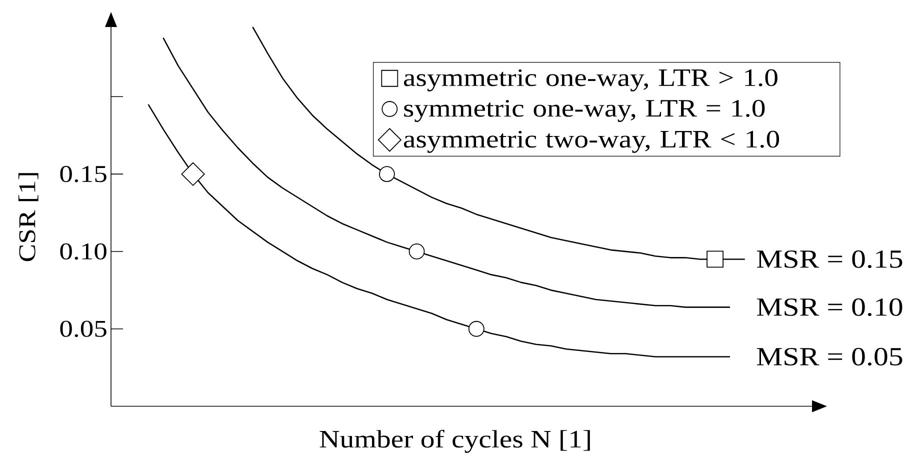 The image size is (911, 460). I want to click on y-axis-title: CSR [1], so click(28, 217).